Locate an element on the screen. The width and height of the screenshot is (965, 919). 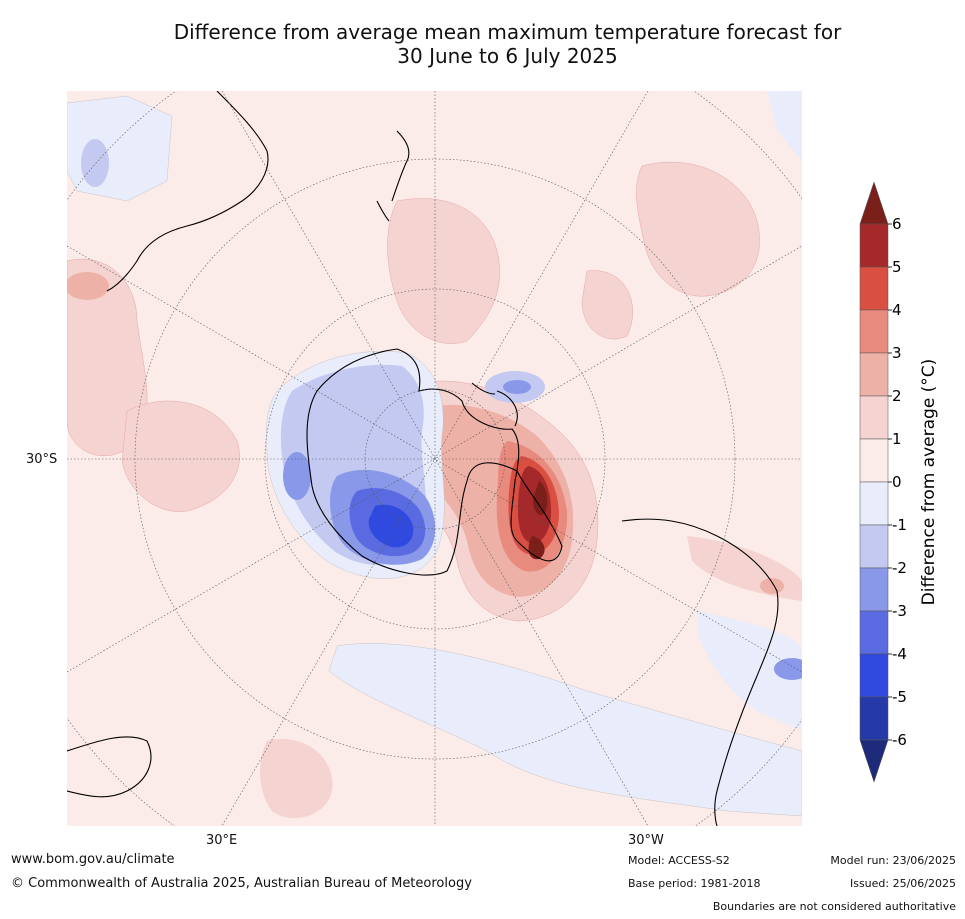
colorbar-tick-label: 0 is located at coordinates (897, 482).